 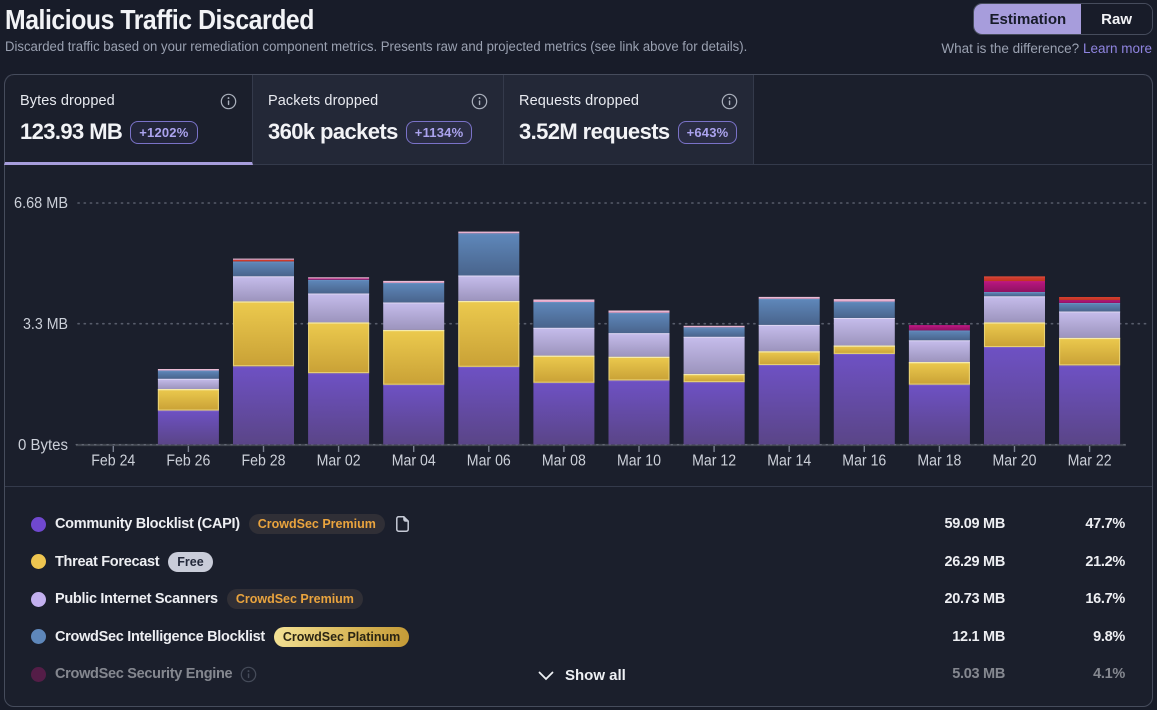 I want to click on svg-text: 3.3 MB, so click(x=45, y=324).